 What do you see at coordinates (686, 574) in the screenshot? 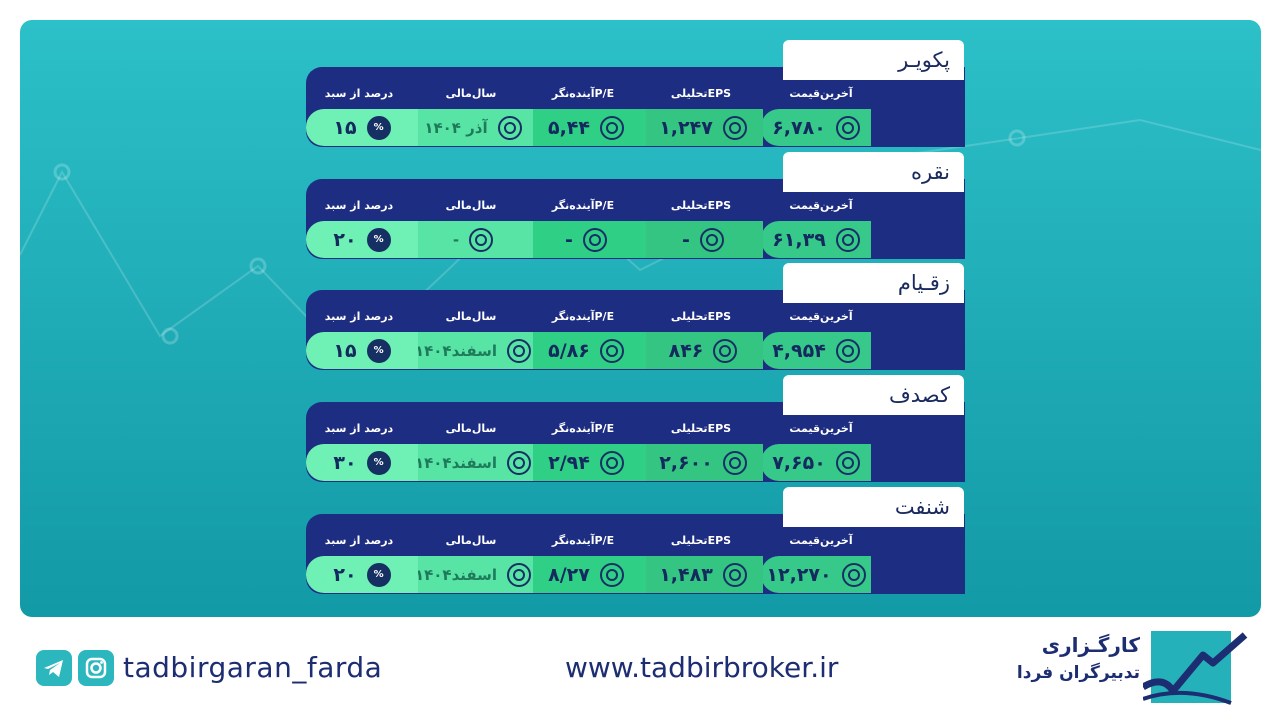
I see `eps-value: ۱,۴۸۳` at bounding box center [686, 574].